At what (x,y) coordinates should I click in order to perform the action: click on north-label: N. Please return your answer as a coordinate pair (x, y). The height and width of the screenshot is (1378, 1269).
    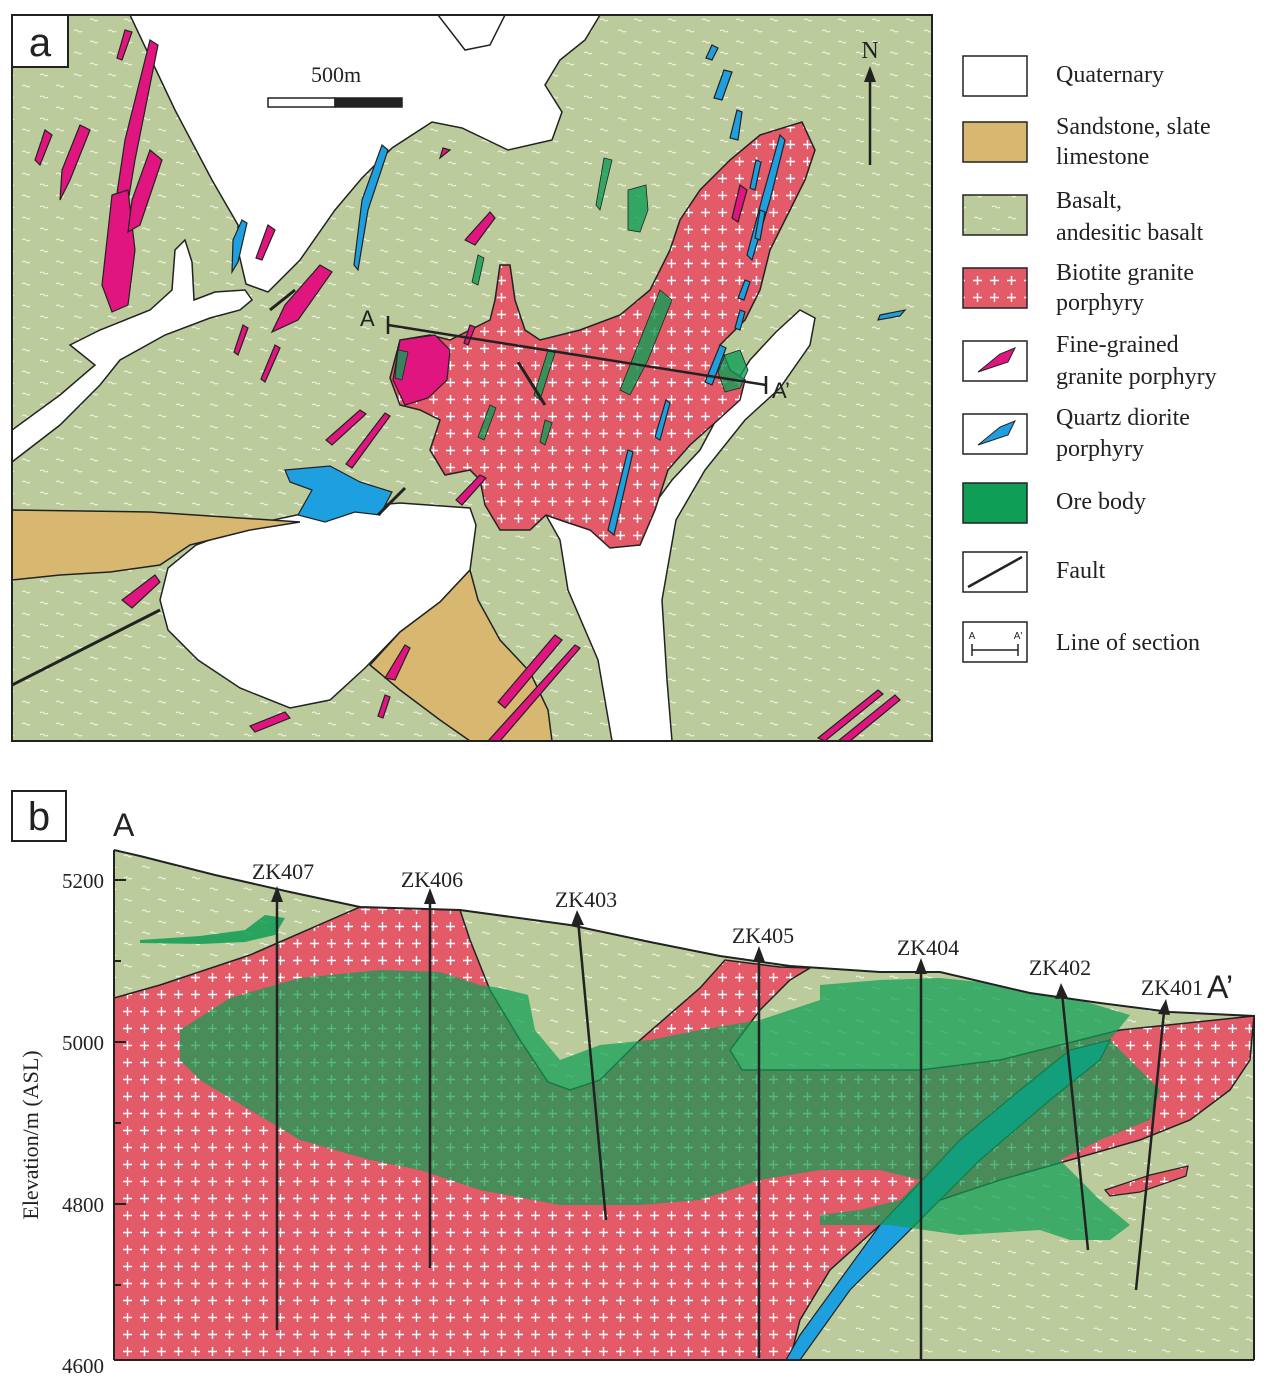
    Looking at the image, I should click on (869, 51).